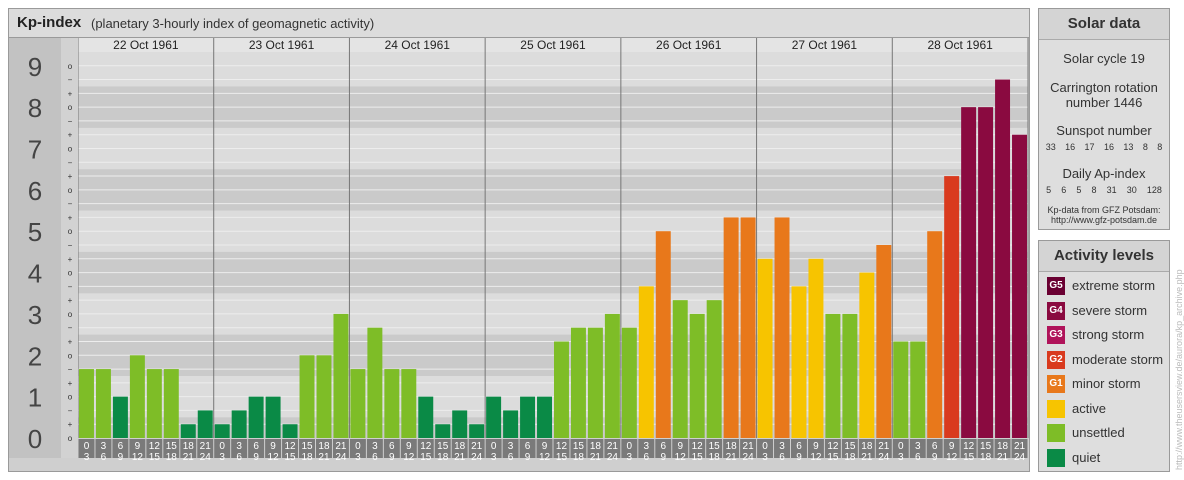 The width and height of the screenshot is (1184, 480). Describe the element at coordinates (1056, 335) in the screenshot. I see `legend-swatch: G3` at that location.